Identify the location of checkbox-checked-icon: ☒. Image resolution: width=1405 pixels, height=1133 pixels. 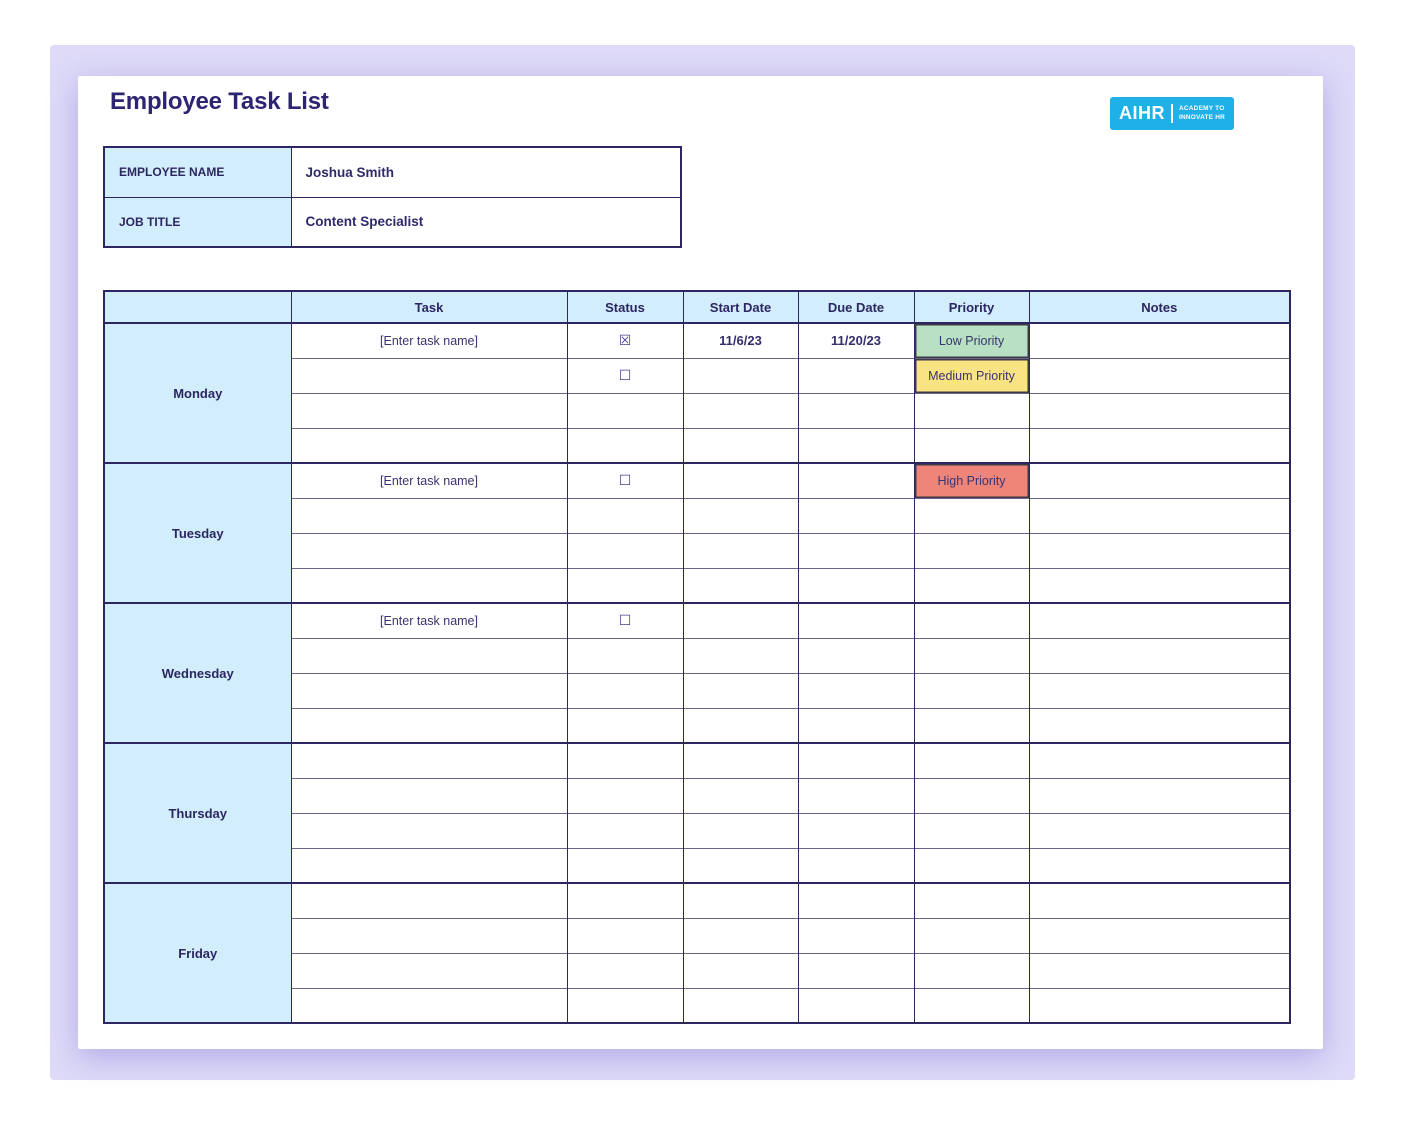
(625, 340).